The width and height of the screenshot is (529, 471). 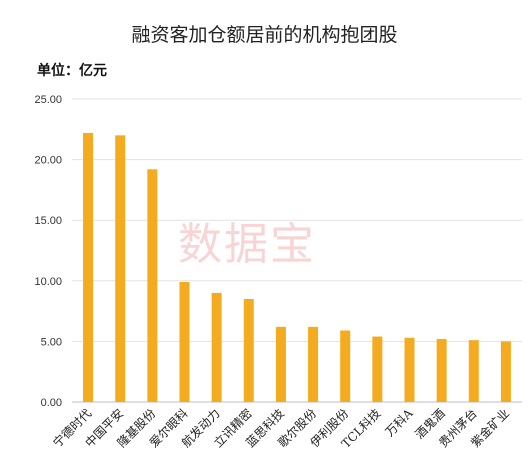 I want to click on y-tick-label: 5.00, so click(x=51, y=342).